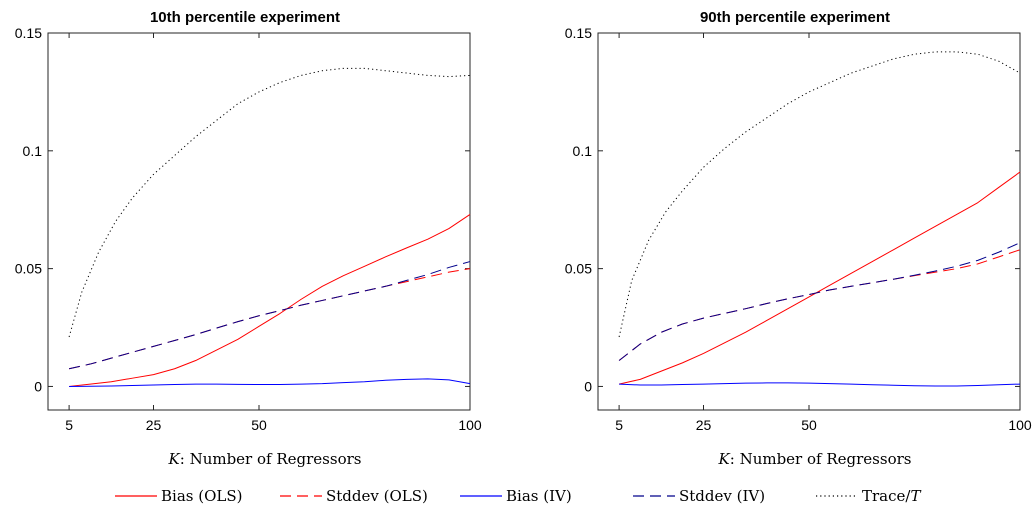 This screenshot has width=1032, height=509. I want to click on legend-item-stddev-iv: Stddev (IV), so click(699, 496).